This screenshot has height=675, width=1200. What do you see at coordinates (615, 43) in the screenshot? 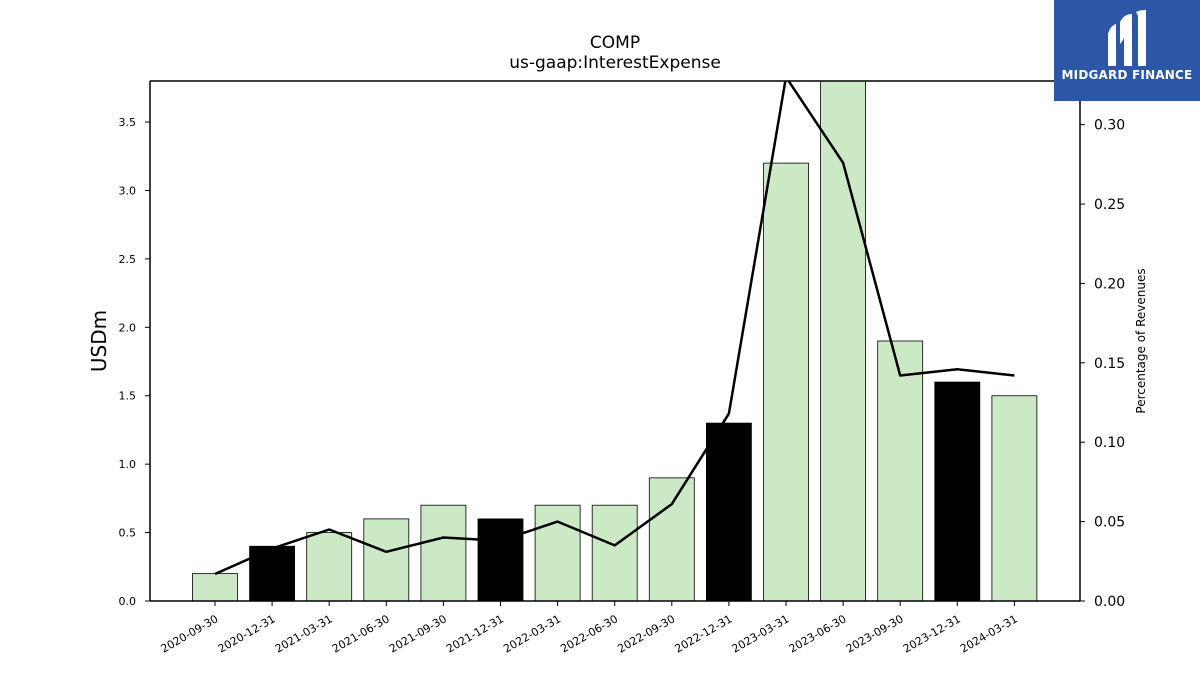
I see `chart-title: COMP` at bounding box center [615, 43].